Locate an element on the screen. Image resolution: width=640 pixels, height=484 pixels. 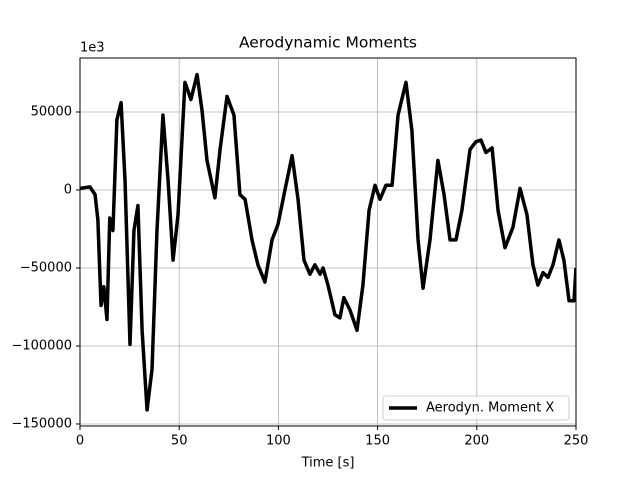
y-tick-label: 50000 is located at coordinates (51, 111).